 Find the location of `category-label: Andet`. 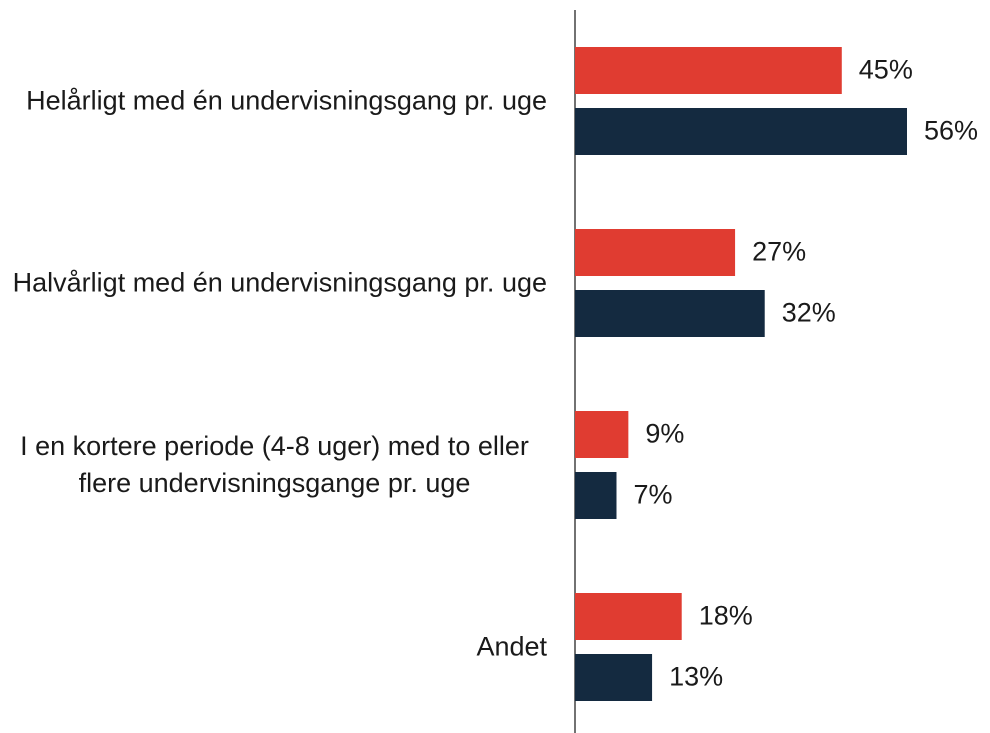

category-label: Andet is located at coordinates (274, 647).